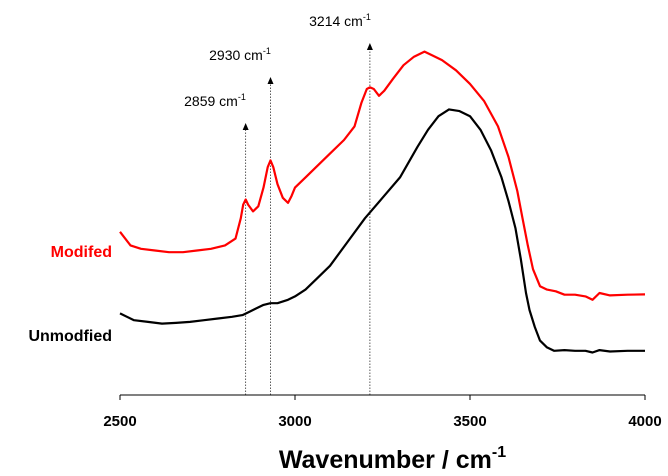 This screenshot has width=668, height=476. Describe the element at coordinates (119, 421) in the screenshot. I see `x-tick-label: 2500` at that location.